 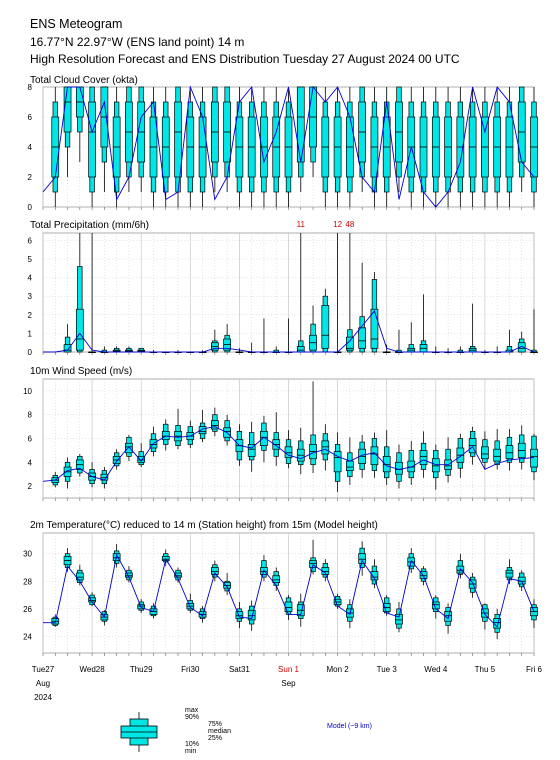 I want to click on cloud-y-tick-label: 4, so click(x=30, y=147).